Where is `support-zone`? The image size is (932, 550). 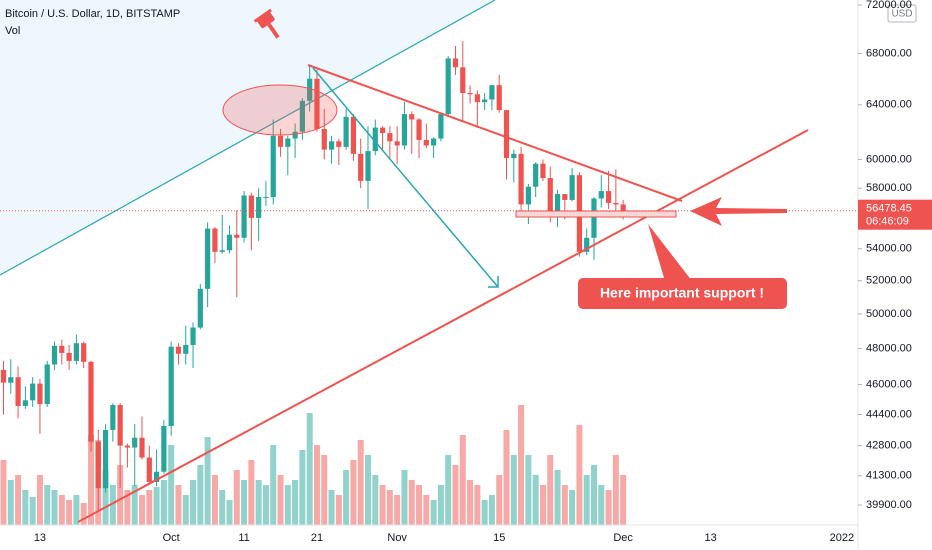 support-zone is located at coordinates (596, 214).